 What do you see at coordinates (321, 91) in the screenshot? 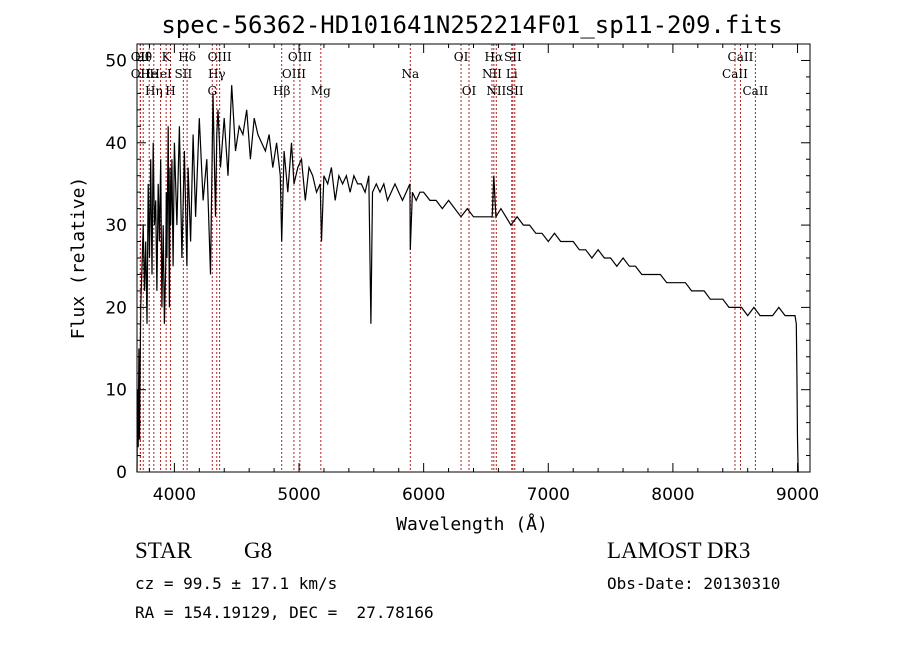
I see `emission-line-label: Mg` at bounding box center [321, 91].